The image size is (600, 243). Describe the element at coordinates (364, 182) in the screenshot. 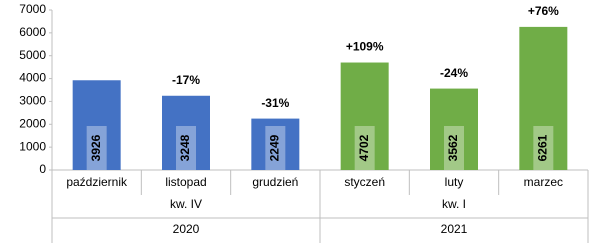

I see `x-tick-label: styczeń` at that location.